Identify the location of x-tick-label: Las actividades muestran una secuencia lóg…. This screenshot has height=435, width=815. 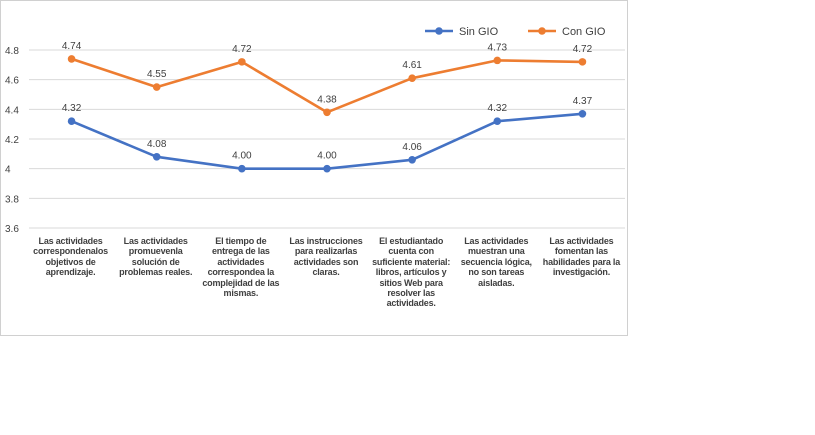
(496, 262).